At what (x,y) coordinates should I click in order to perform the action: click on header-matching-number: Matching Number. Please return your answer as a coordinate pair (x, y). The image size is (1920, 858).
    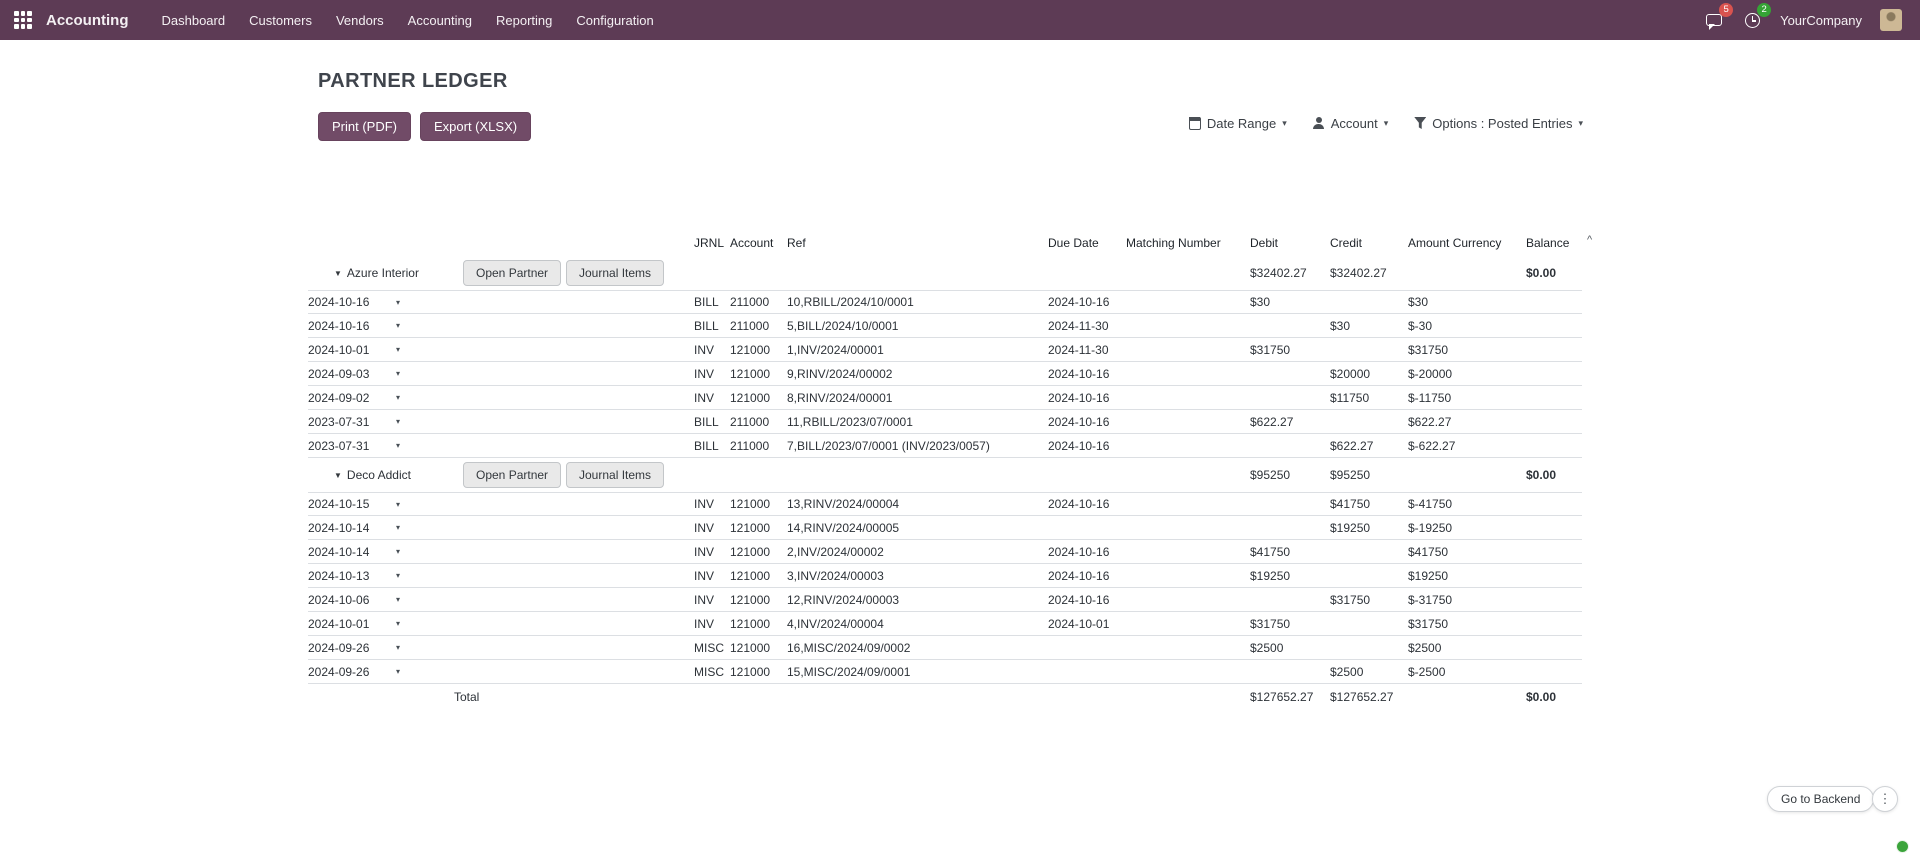
    Looking at the image, I should click on (1173, 243).